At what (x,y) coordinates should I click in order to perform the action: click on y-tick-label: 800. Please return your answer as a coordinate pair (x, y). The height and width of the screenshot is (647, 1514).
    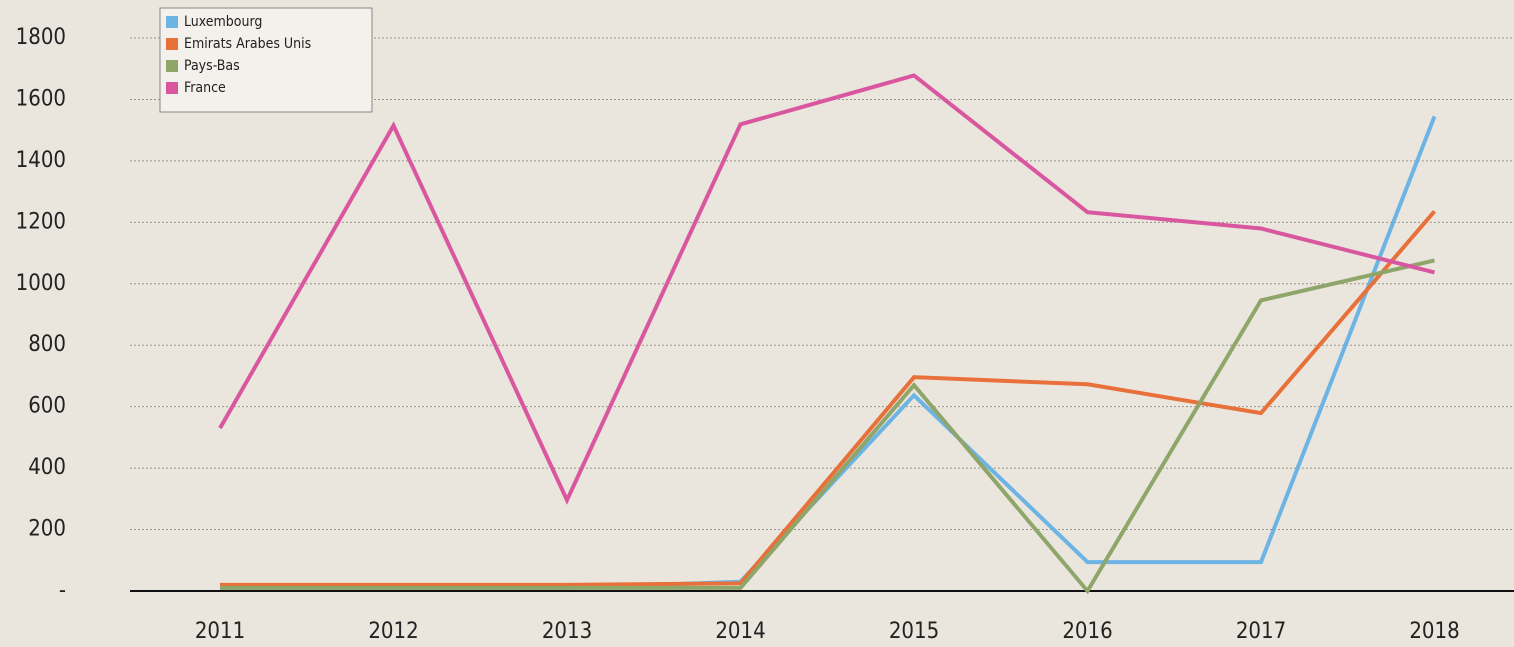
    Looking at the image, I should click on (47, 344).